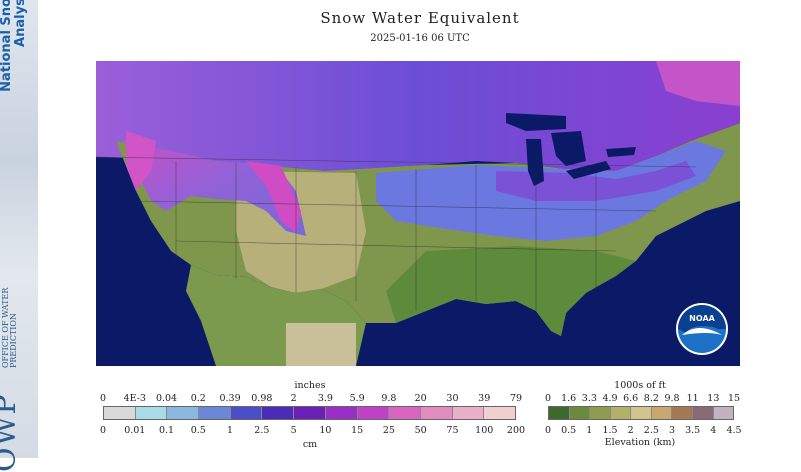 This screenshot has width=801, height=472. Describe the element at coordinates (713, 430) in the screenshot. I see `elev-km-tick: 4` at that location.